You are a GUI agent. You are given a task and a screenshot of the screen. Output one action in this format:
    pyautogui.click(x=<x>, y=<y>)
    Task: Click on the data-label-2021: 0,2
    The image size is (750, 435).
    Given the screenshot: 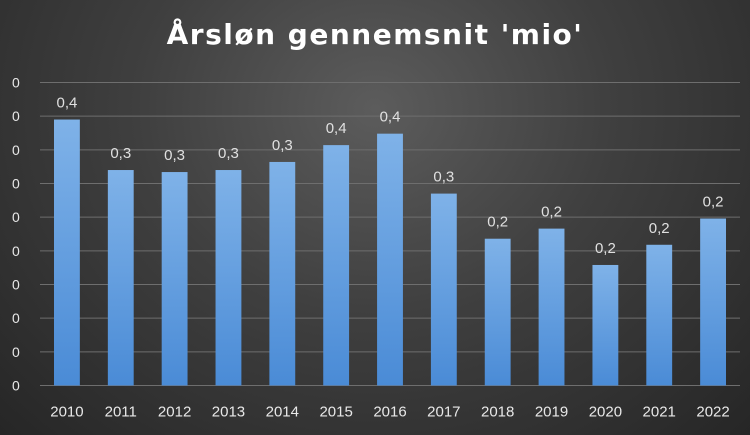 What is the action you would take?
    pyautogui.click(x=659, y=228)
    